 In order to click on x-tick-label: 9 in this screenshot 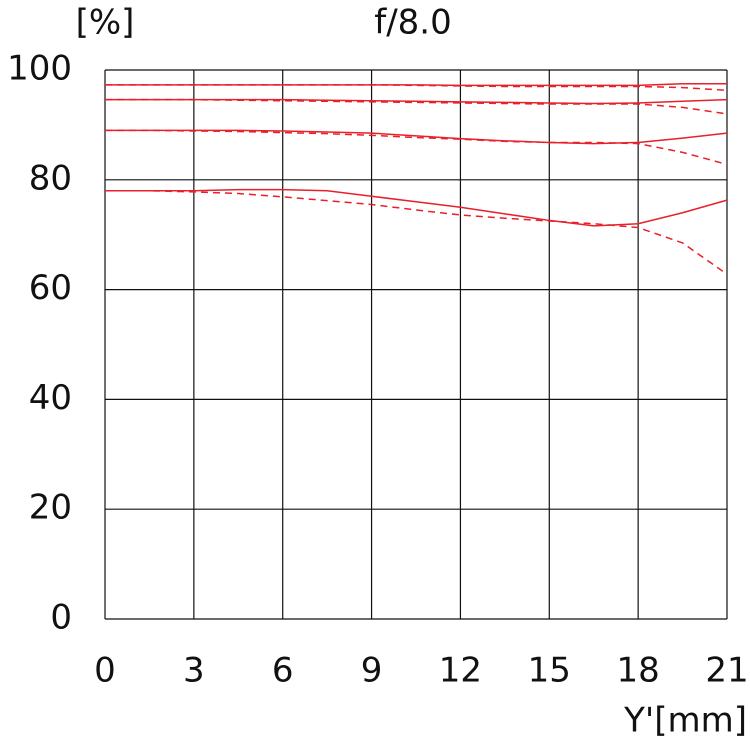, I will do `click(372, 671)`.